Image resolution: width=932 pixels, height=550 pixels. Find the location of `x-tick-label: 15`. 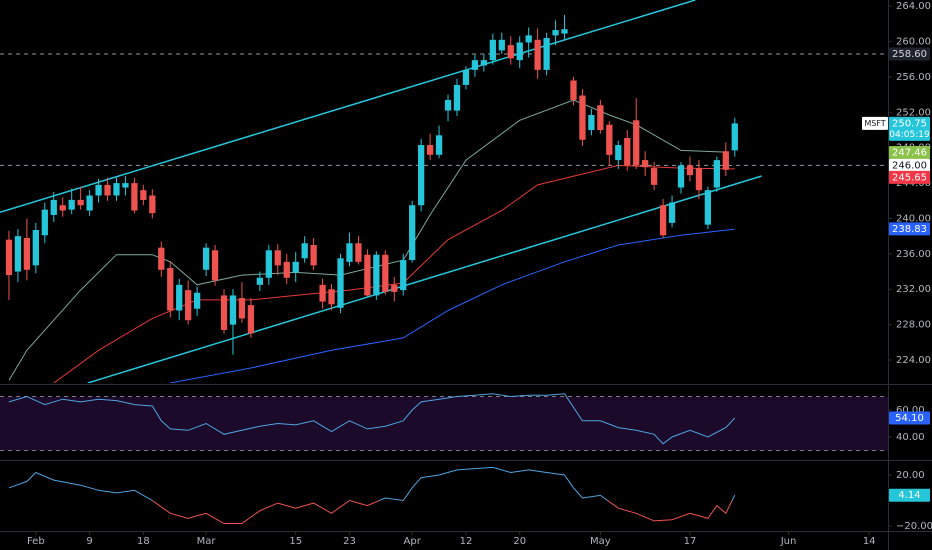

x-tick-label: 15 is located at coordinates (295, 541).